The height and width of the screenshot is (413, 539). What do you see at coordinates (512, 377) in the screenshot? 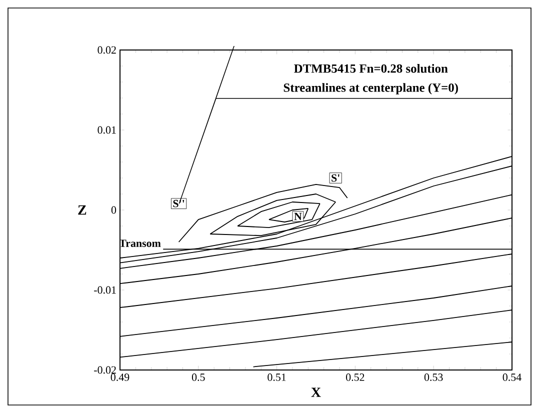
I see `x-tick-label: 0.54` at bounding box center [512, 377].